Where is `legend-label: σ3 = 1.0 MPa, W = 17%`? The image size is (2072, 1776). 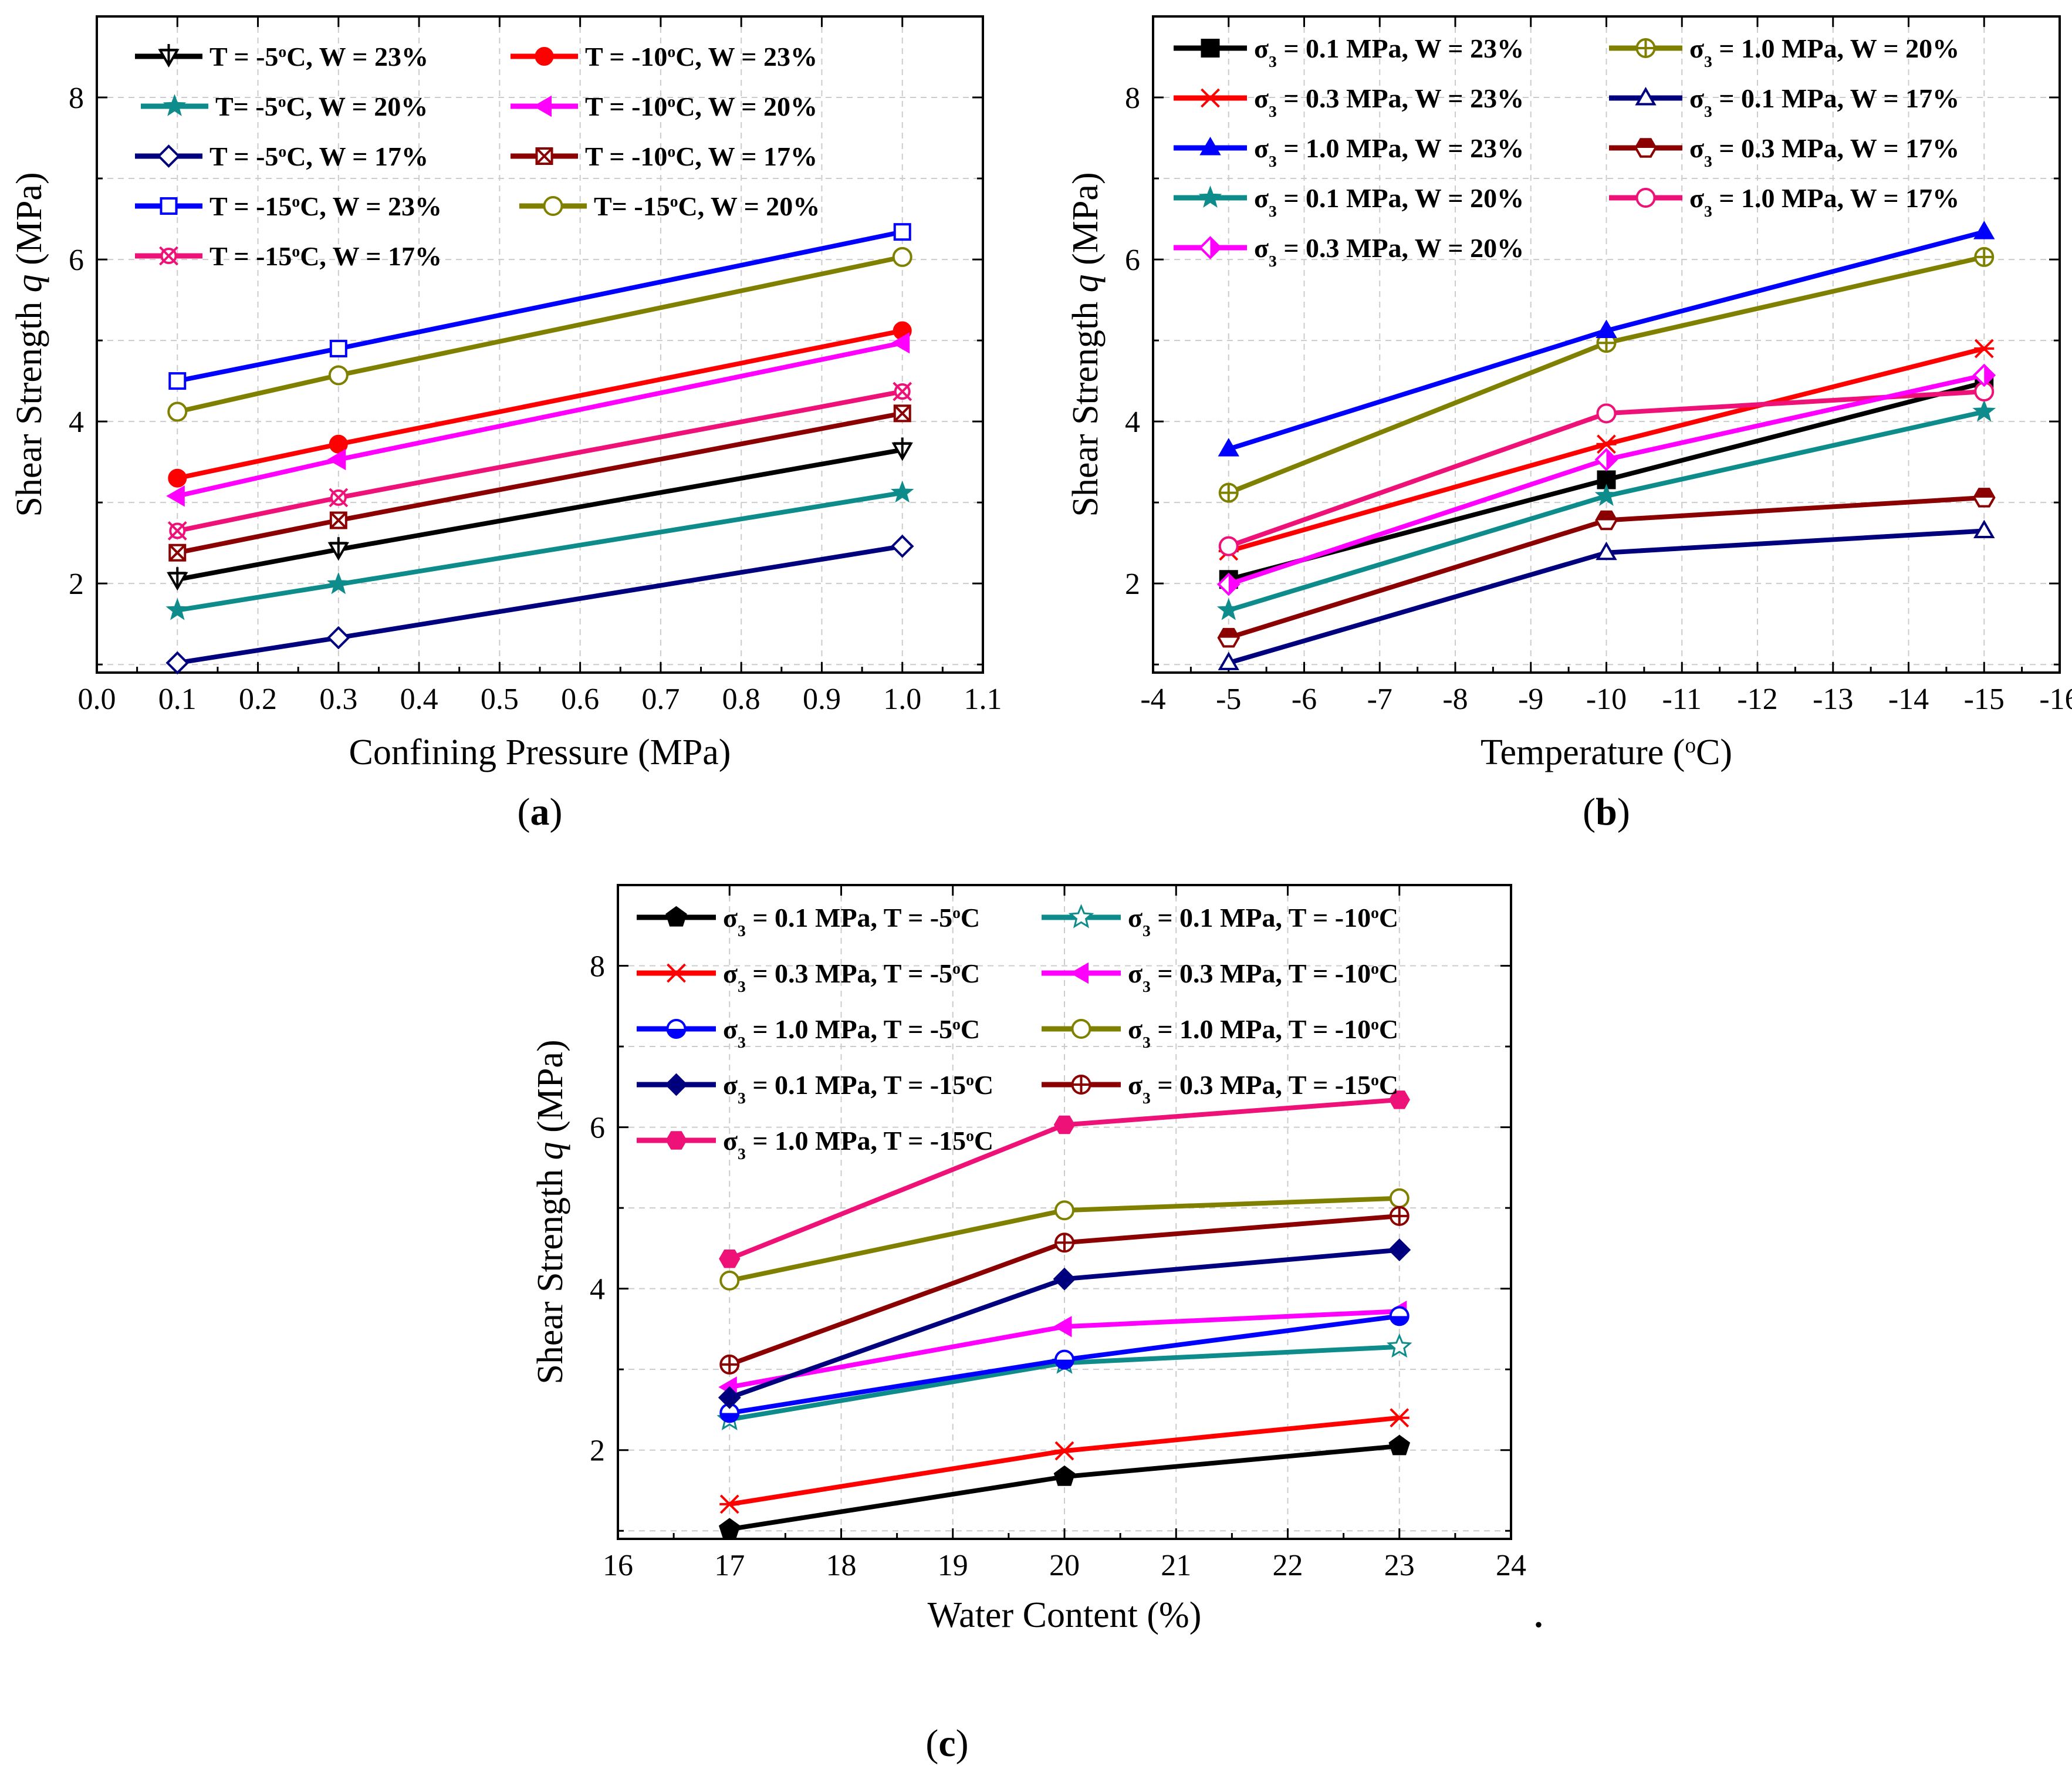 legend-label: σ3 = 1.0 MPa, W = 17% is located at coordinates (1824, 201).